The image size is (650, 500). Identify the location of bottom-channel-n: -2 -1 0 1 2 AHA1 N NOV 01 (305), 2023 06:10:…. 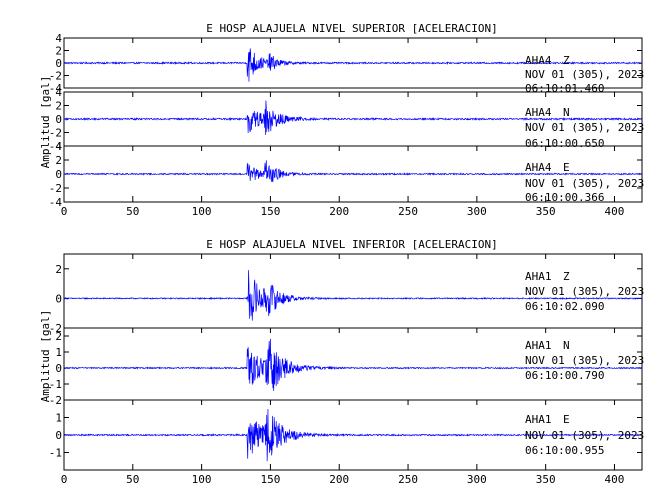
(346, 367).